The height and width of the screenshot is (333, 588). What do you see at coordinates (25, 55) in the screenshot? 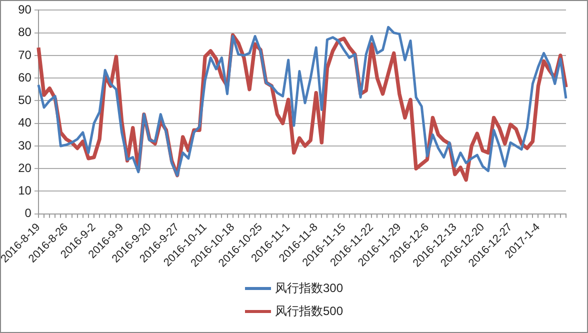
I see `y-tick-label: 70` at bounding box center [25, 55].